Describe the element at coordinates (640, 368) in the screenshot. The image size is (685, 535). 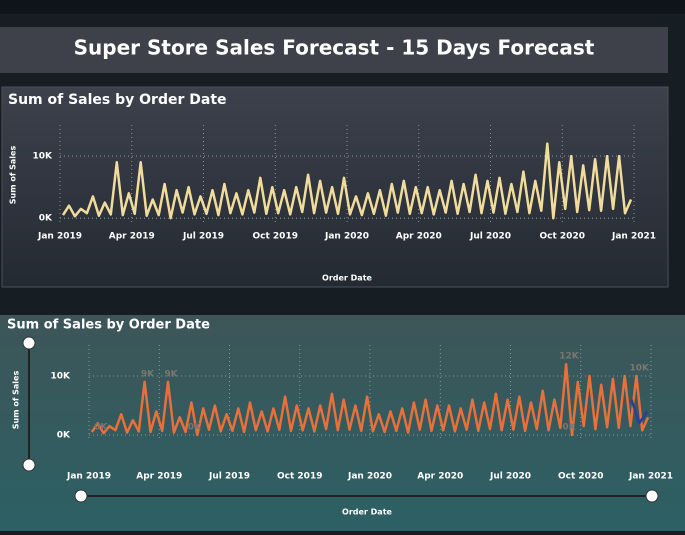
I see `data-label: 10K` at that location.